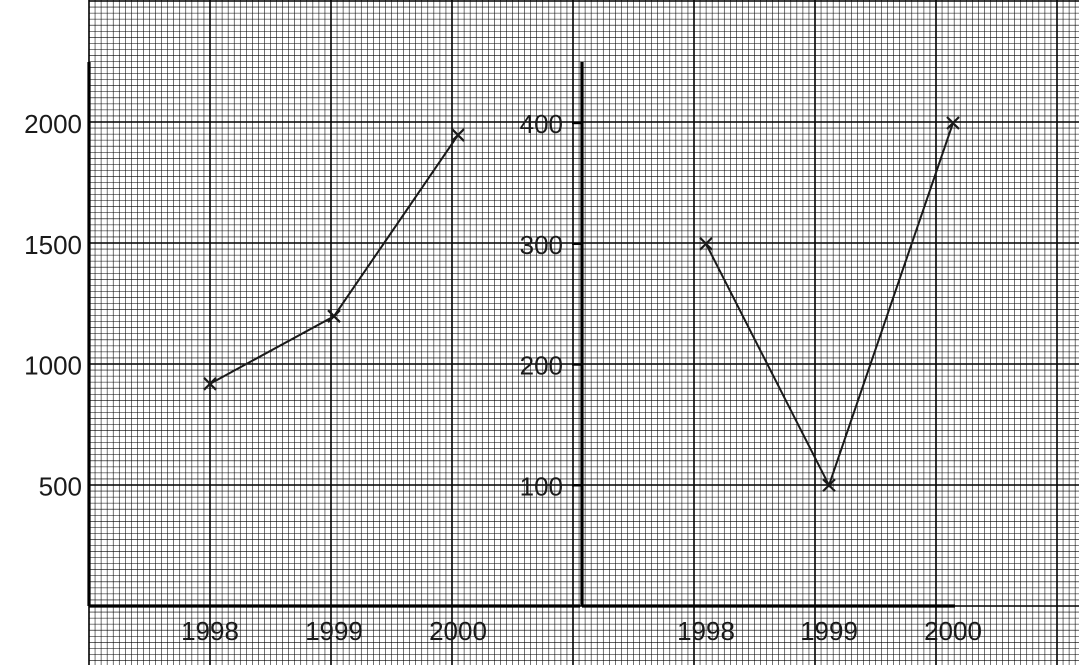  Describe the element at coordinates (53, 124) in the screenshot. I see `y-tick-label: 2000` at that location.